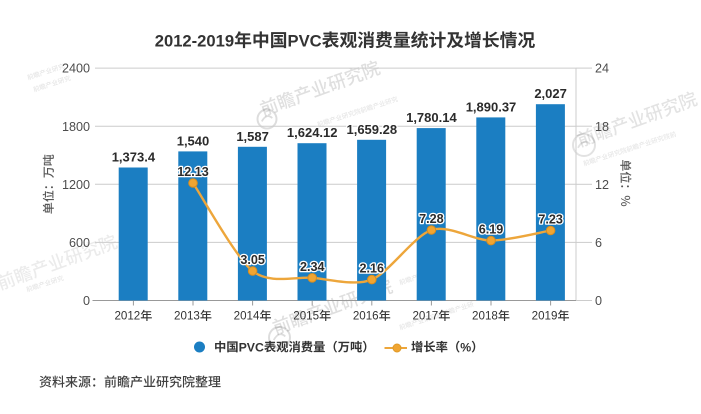  What do you see at coordinates (602, 185) in the screenshot?
I see `svg-text: 12` at bounding box center [602, 185].